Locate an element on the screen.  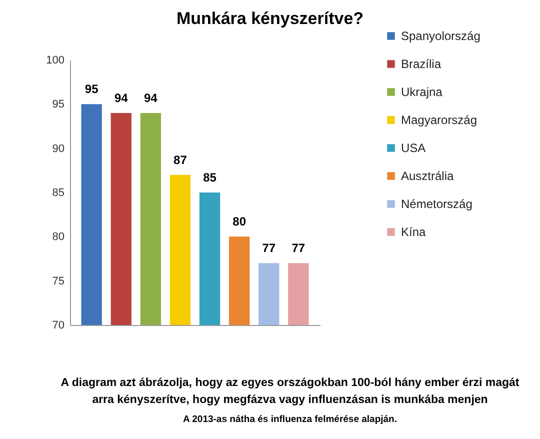
legend-label: USA is located at coordinates (413, 148).